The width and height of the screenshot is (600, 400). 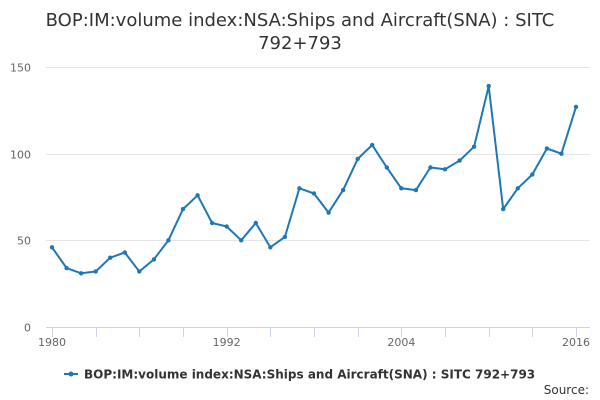 What do you see at coordinates (20, 155) in the screenshot?
I see `y-tick-label: 100` at bounding box center [20, 155].